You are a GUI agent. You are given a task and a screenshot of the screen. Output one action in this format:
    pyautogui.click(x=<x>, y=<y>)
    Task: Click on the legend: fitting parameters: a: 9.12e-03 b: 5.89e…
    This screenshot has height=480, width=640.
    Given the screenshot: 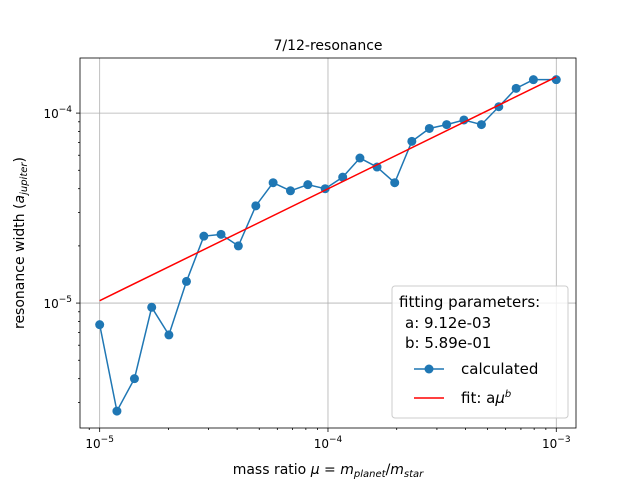 What is the action you would take?
    pyautogui.click(x=480, y=352)
    